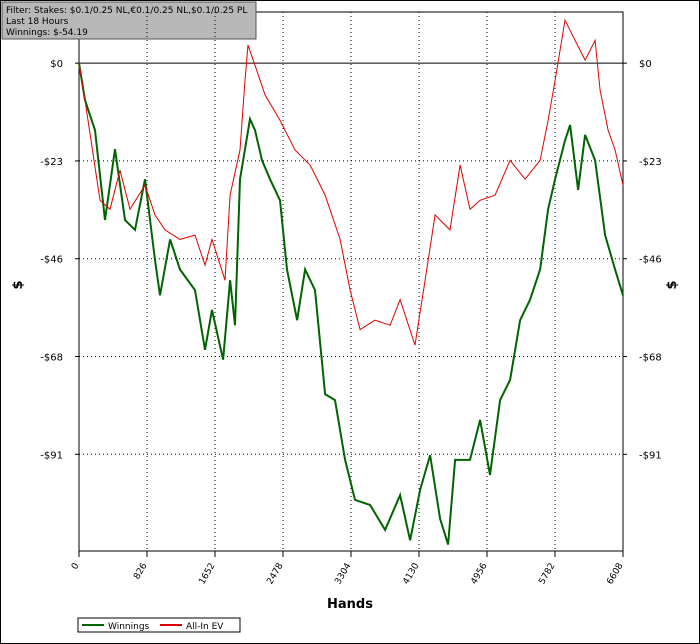  I want to click on y2-axis-label: $, so click(672, 284).